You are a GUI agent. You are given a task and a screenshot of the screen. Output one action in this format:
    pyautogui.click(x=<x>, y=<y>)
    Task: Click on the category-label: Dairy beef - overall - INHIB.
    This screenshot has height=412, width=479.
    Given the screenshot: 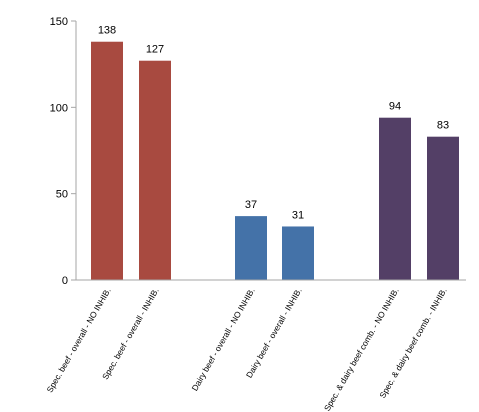 What is the action you would take?
    pyautogui.click(x=274, y=333)
    